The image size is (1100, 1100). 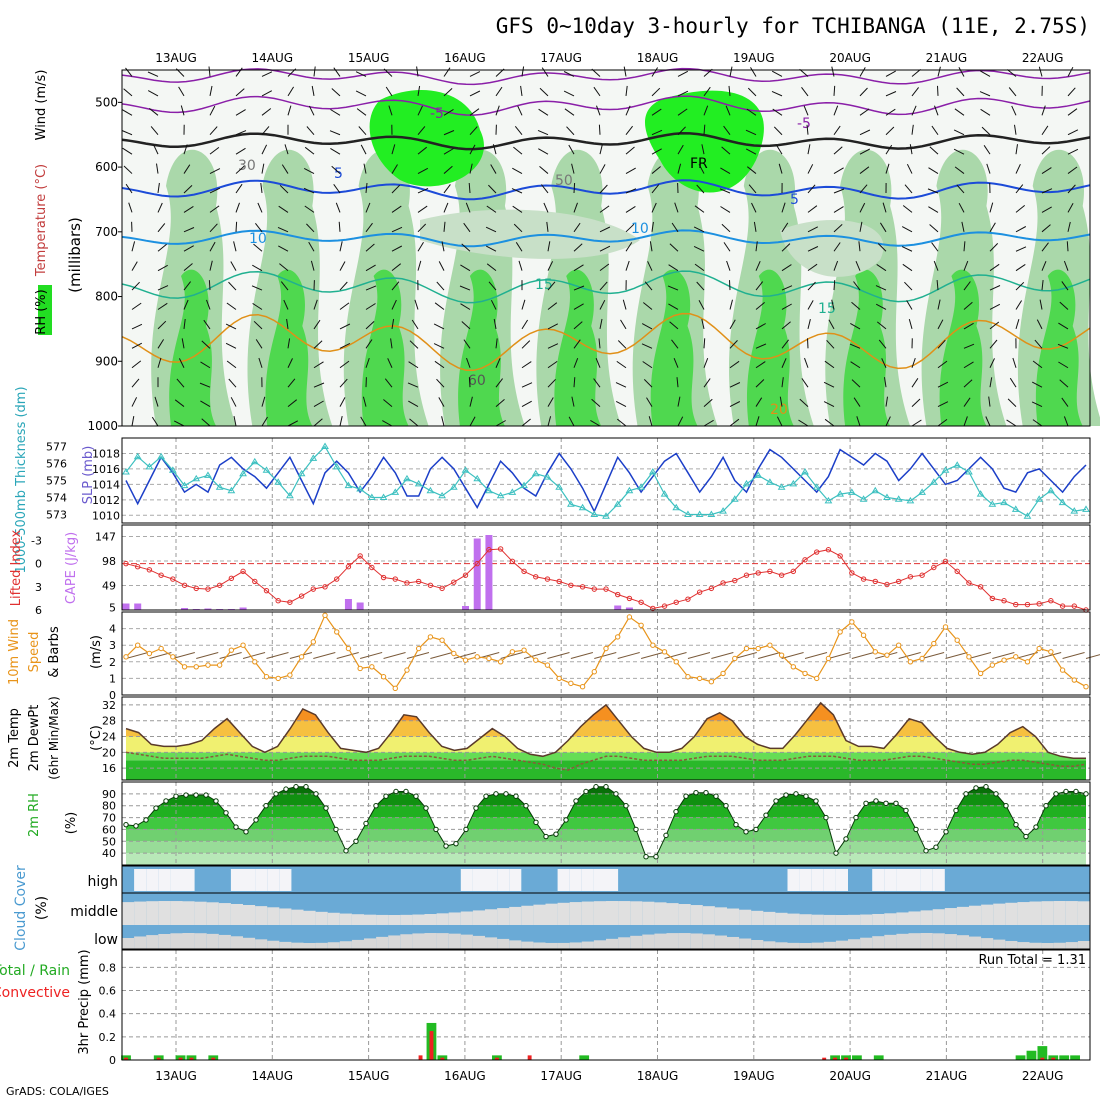 What do you see at coordinates (192, 347) in the screenshot?
I see `rh-band-high` at bounding box center [192, 347].